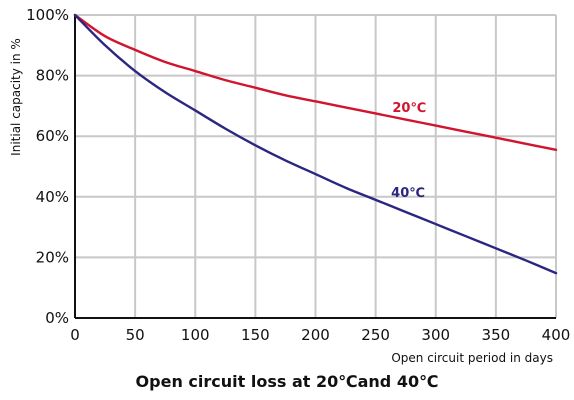 The width and height of the screenshot is (574, 400). I want to click on y-tick-label: 100%, so click(47, 15).